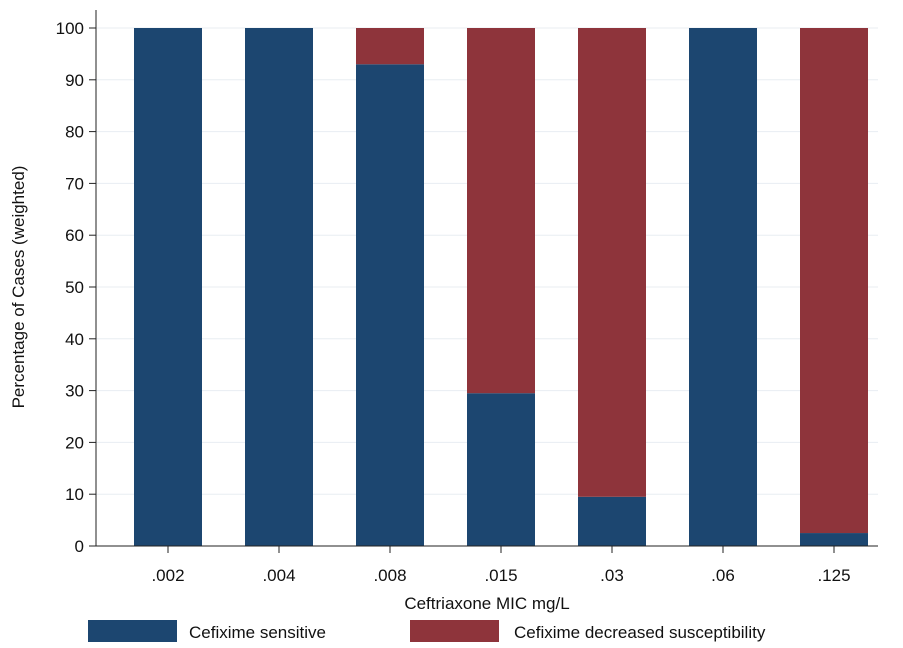 The width and height of the screenshot is (903, 648). Describe the element at coordinates (278, 575) in the screenshot. I see `x-tick-label-p004: .004` at that location.